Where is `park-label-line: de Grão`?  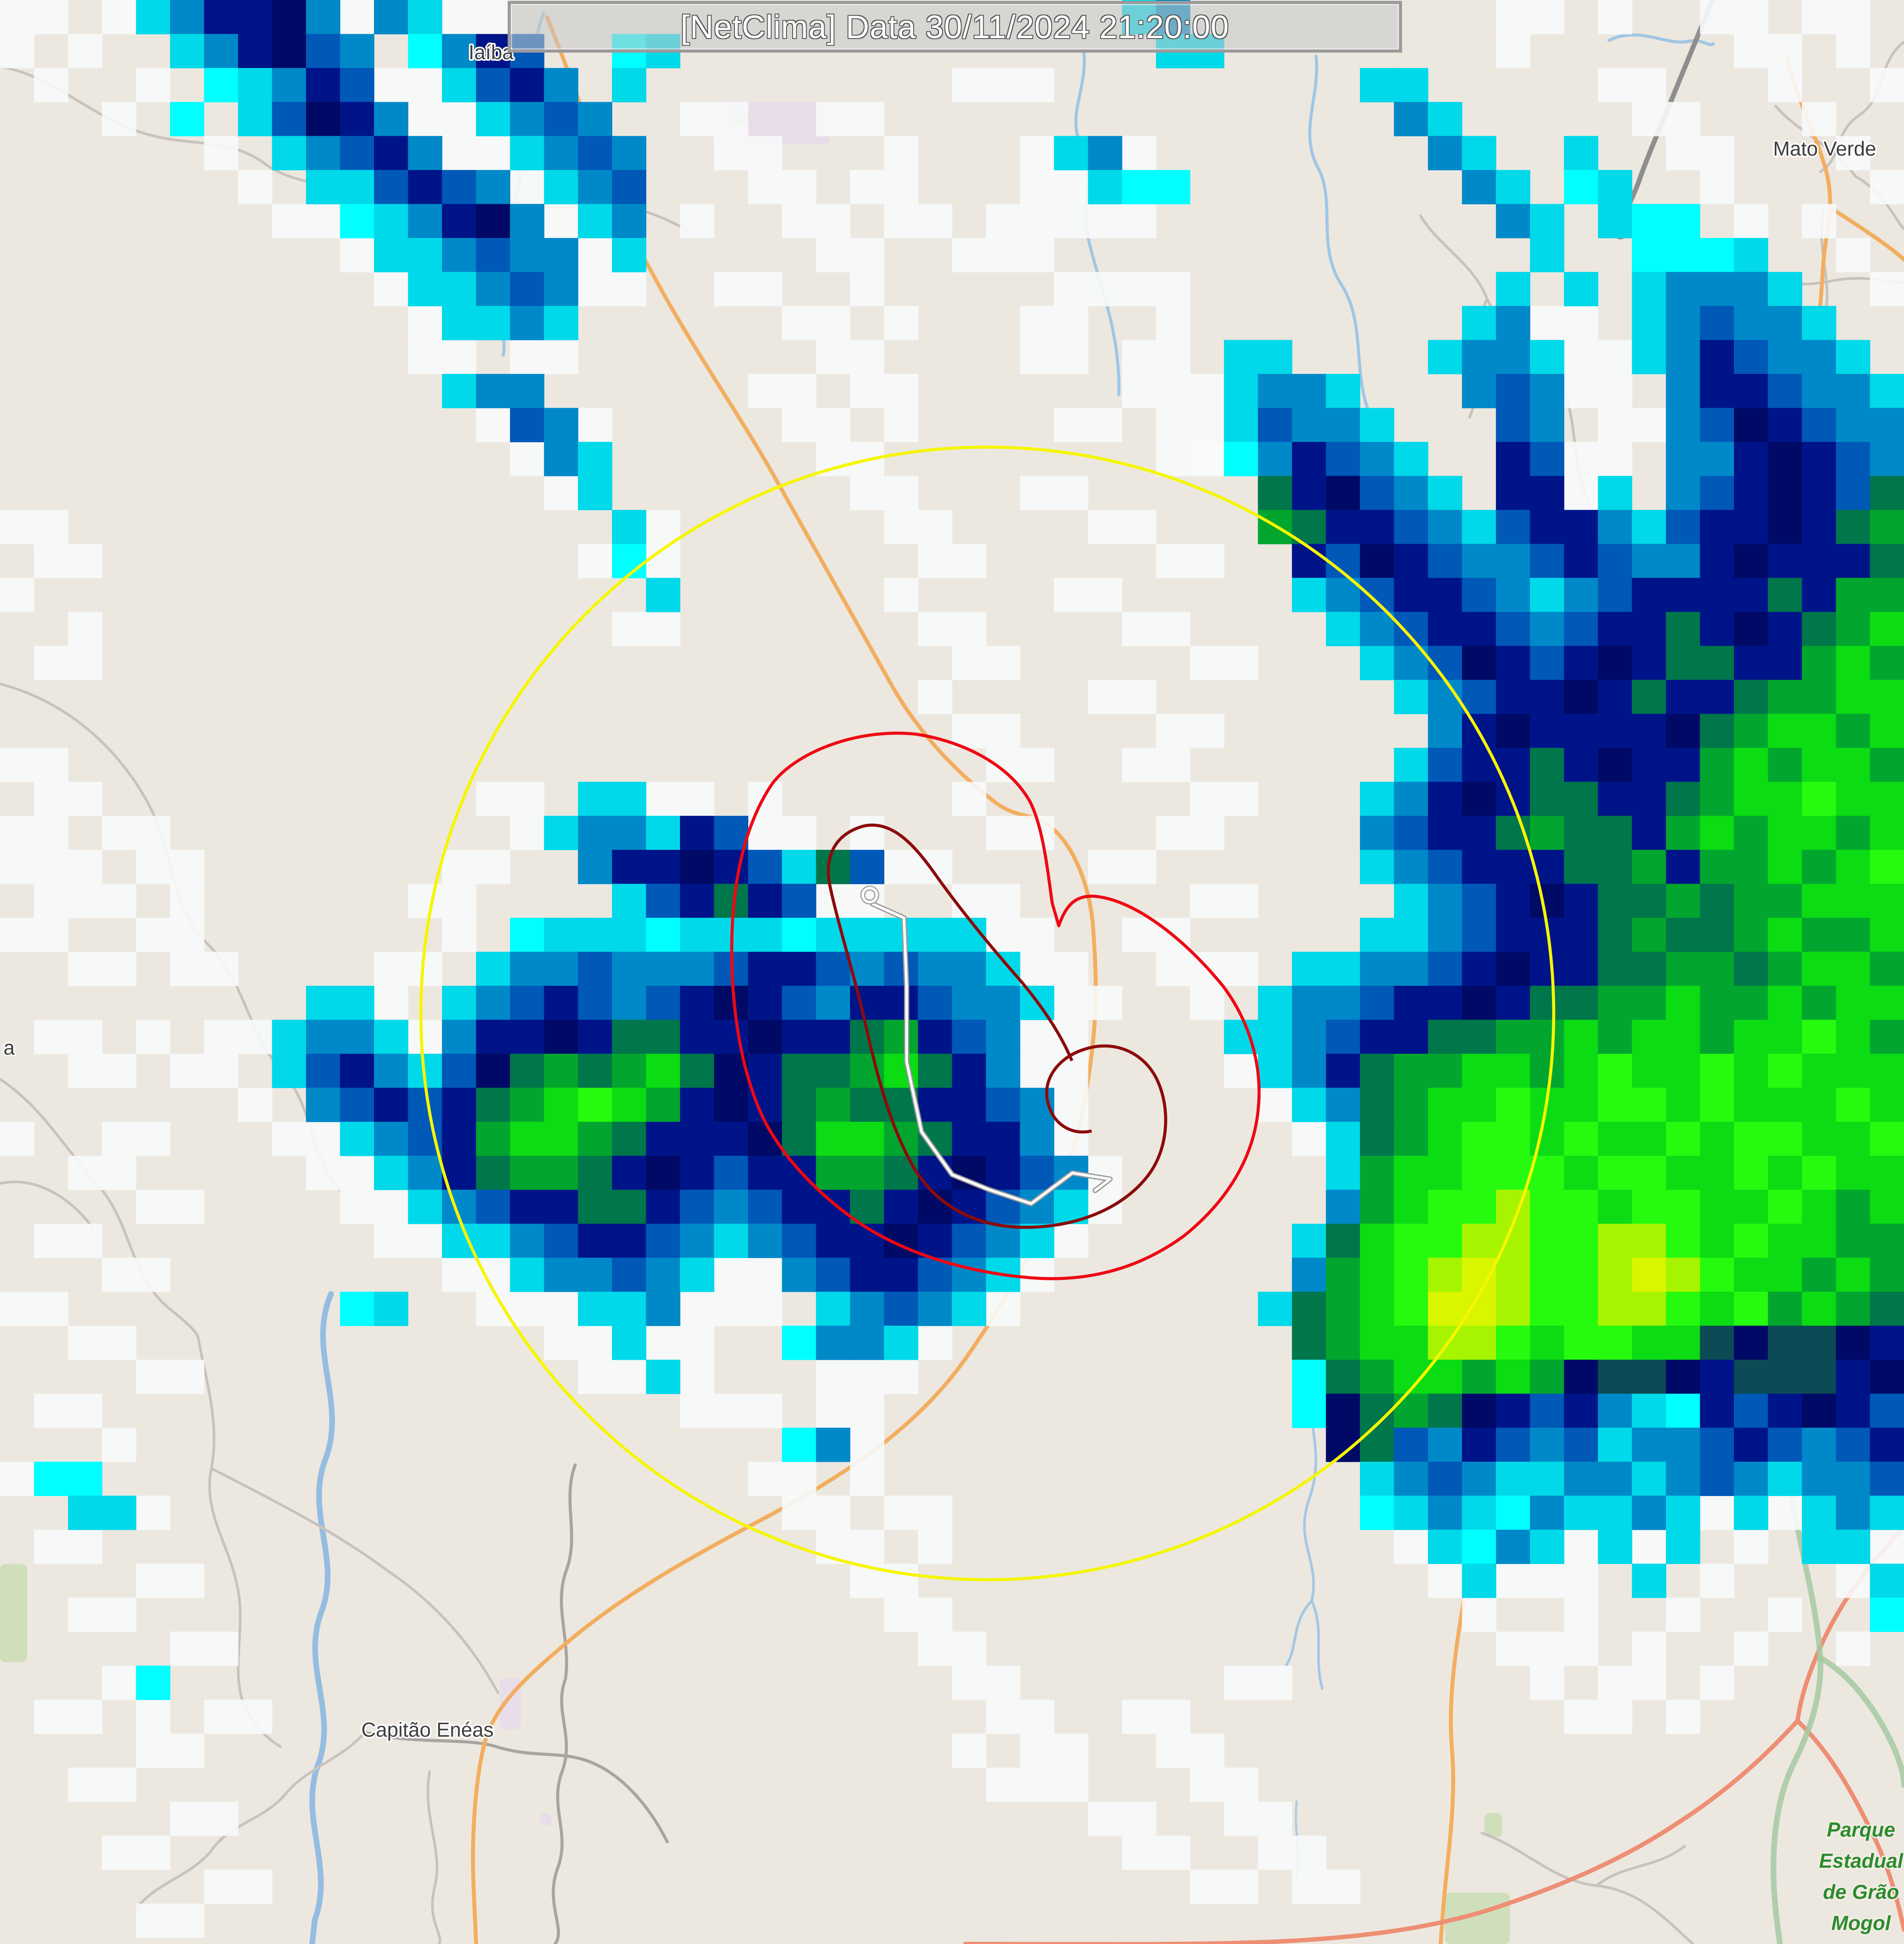
park-label-line: de Grão is located at coordinates (1861, 1891).